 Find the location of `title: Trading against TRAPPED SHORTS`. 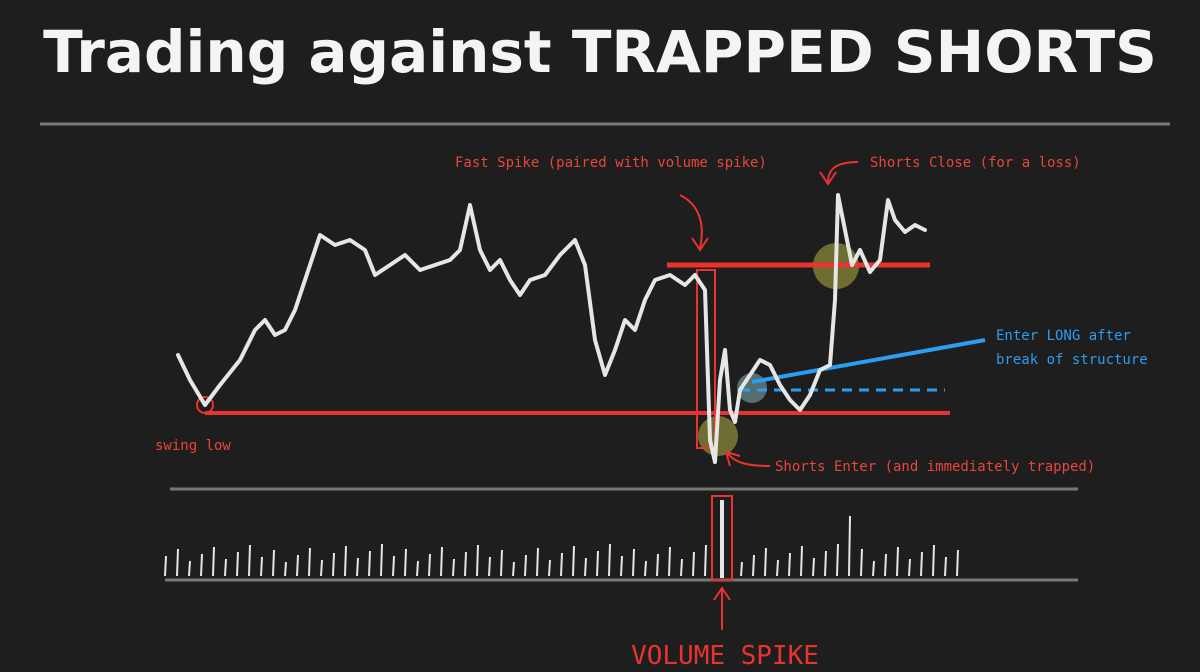

title: Trading against TRAPPED SHORTS is located at coordinates (600, 52).